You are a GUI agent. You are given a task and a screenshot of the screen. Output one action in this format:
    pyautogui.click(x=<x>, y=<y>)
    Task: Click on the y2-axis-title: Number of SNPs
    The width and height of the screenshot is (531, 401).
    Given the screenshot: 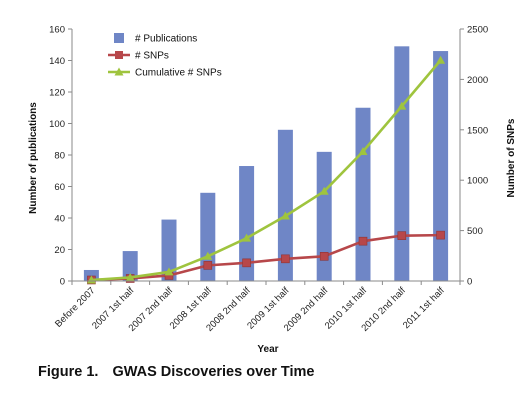 What is the action you would take?
    pyautogui.click(x=511, y=157)
    